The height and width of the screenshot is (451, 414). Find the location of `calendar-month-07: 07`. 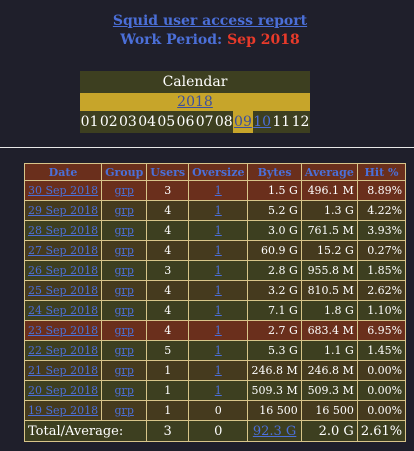

calendar-month-07: 07 is located at coordinates (204, 122).